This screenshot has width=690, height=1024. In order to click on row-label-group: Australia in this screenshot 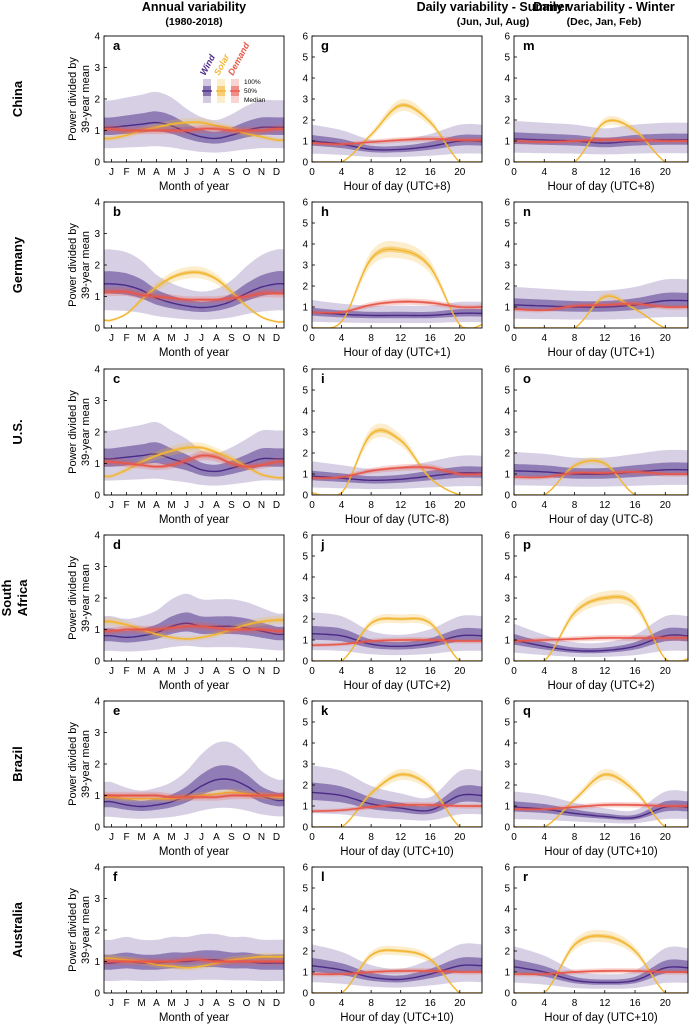, I will do `click(17, 929)`.